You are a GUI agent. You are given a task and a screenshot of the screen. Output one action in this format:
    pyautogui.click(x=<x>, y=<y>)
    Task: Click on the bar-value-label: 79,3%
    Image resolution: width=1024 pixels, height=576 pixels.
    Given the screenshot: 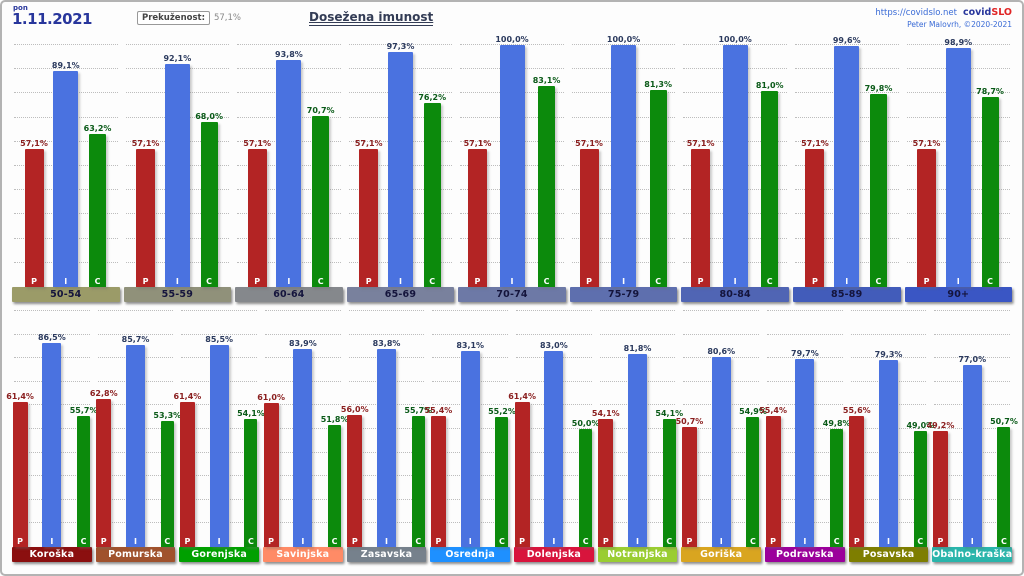 What is the action you would take?
    pyautogui.click(x=888, y=354)
    